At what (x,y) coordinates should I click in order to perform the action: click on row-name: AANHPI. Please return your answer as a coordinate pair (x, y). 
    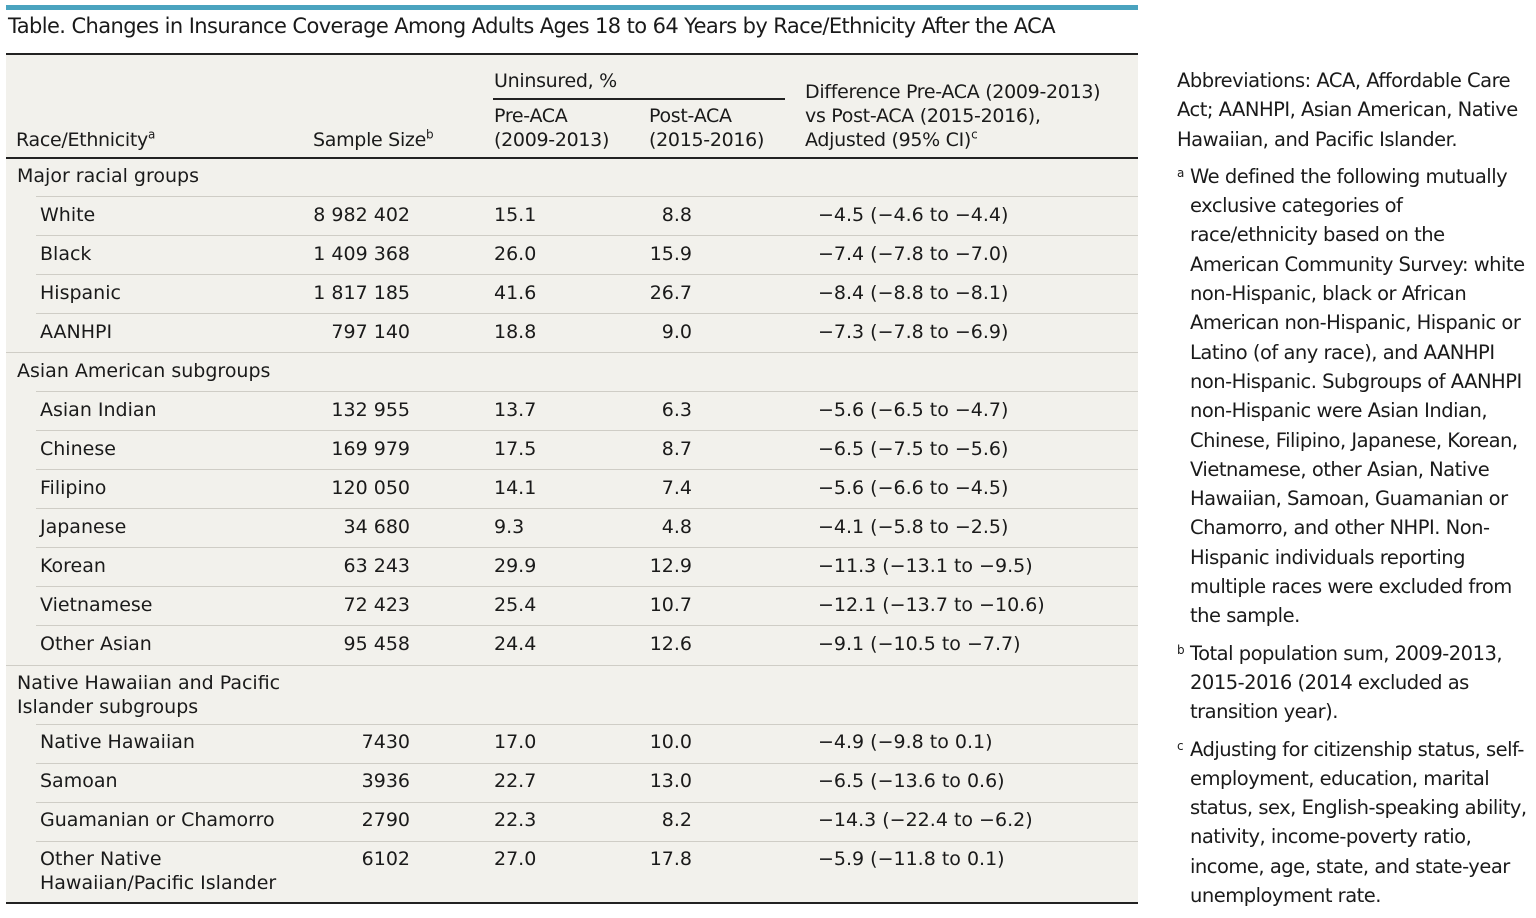
    Looking at the image, I should click on (76, 332).